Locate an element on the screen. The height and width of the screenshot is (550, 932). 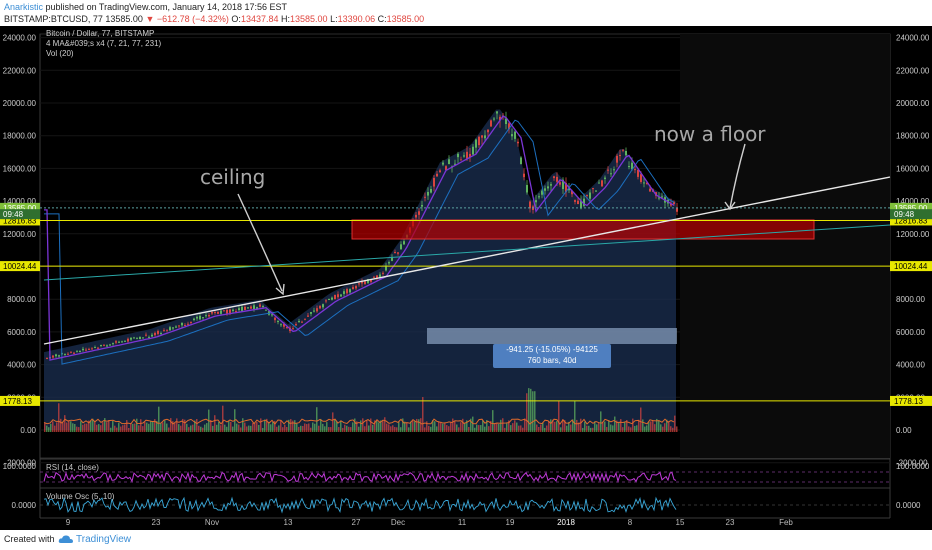
y-tick-label-right: 14000.00 is located at coordinates (913, 201).